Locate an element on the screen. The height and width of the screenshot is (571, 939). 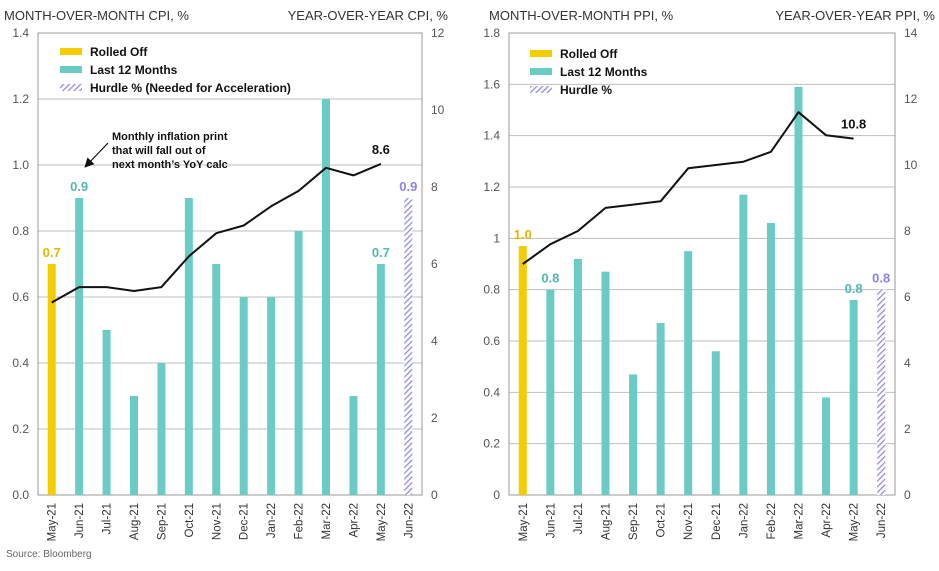
annotation-text: that will fall out of is located at coordinates (159, 151).